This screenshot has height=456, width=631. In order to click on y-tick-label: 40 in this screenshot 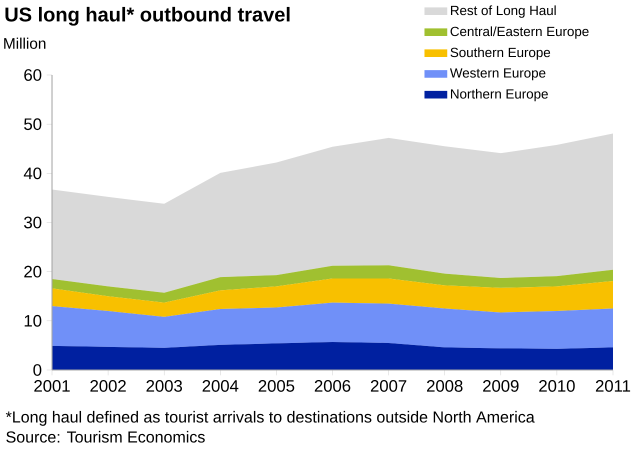, I will do `click(33, 173)`.